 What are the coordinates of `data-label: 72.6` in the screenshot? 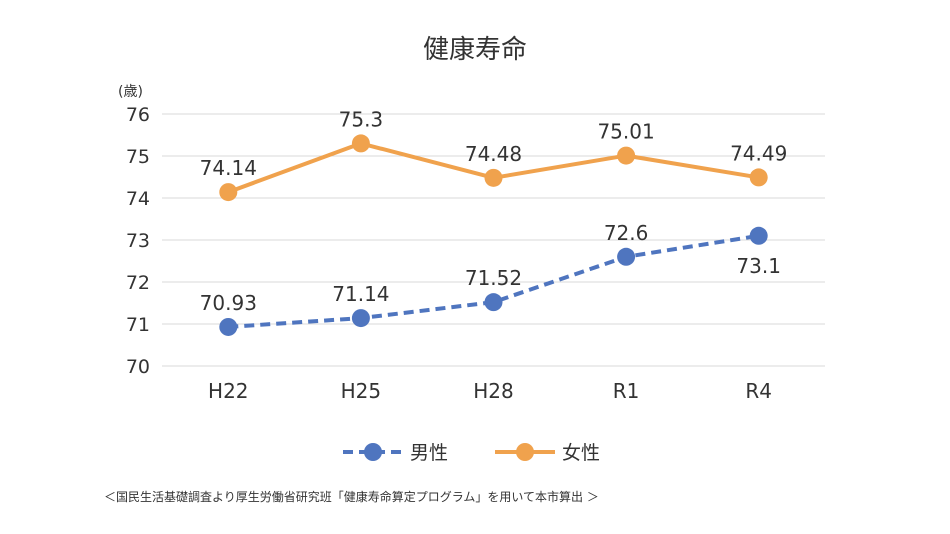 It's located at (626, 233).